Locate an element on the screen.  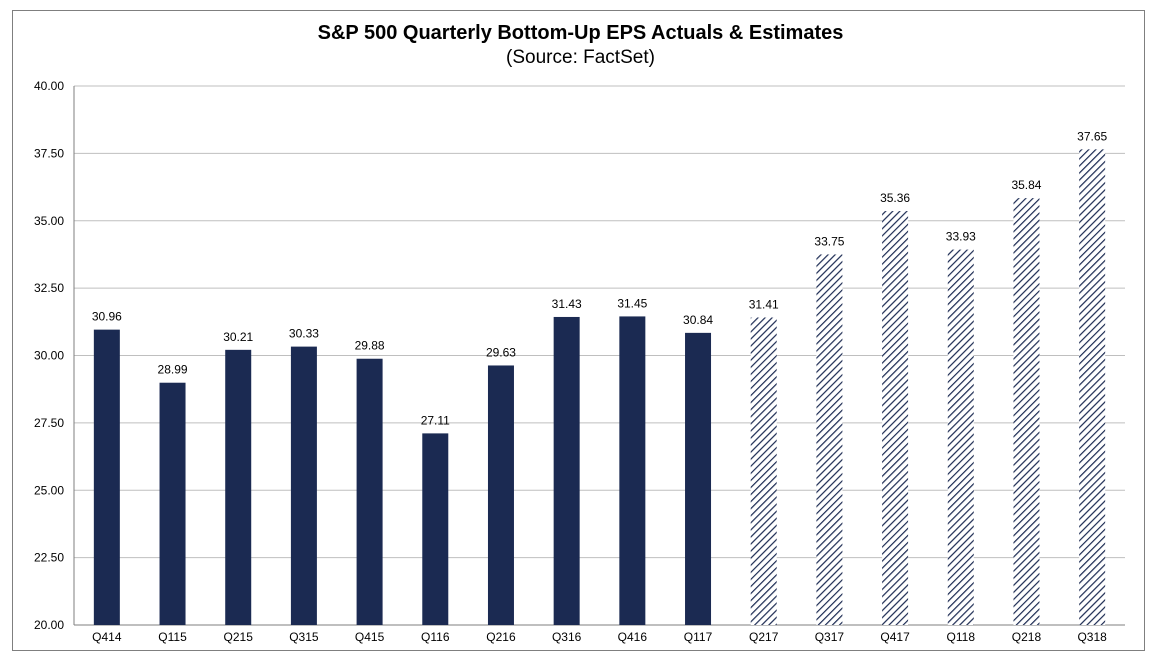
x-tick-label: Q218 is located at coordinates (1027, 637).